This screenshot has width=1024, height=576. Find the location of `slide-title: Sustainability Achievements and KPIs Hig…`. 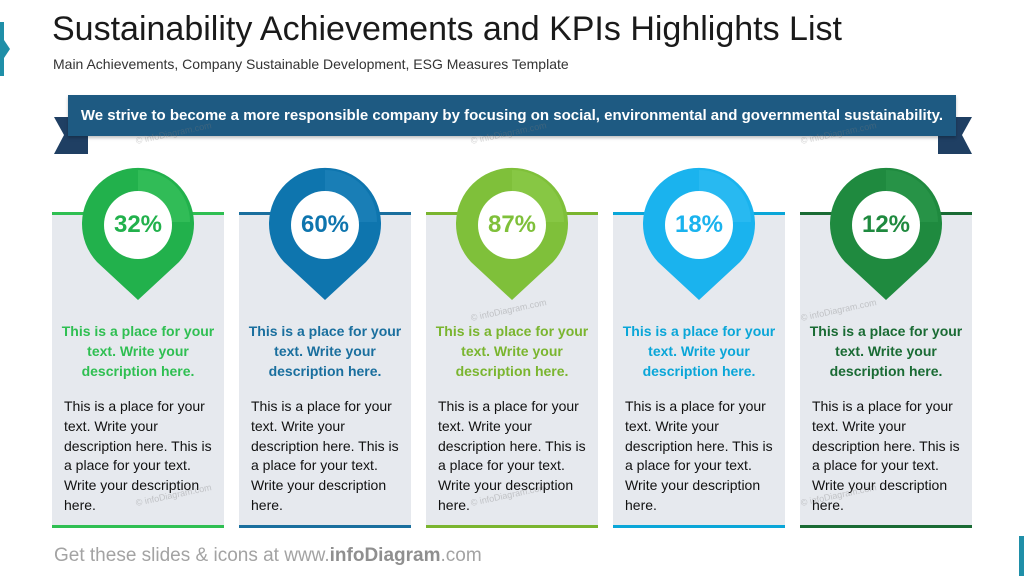

slide-title: Sustainability Achievements and KPIs Hig… is located at coordinates (447, 29).